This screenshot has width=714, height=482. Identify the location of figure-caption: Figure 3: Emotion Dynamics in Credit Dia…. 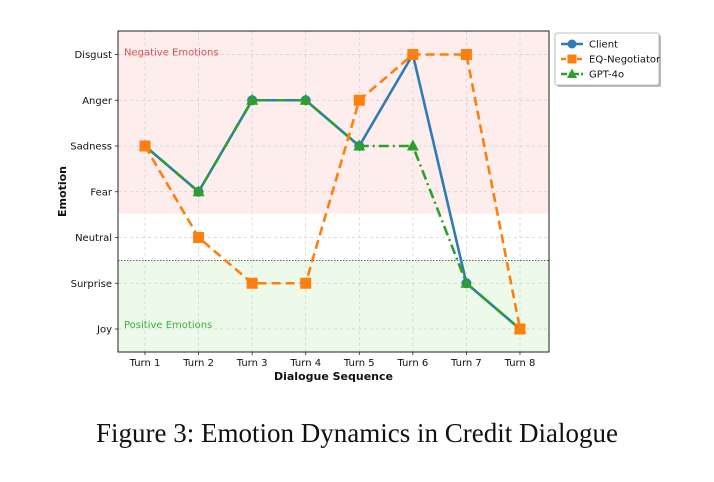
(357, 433).